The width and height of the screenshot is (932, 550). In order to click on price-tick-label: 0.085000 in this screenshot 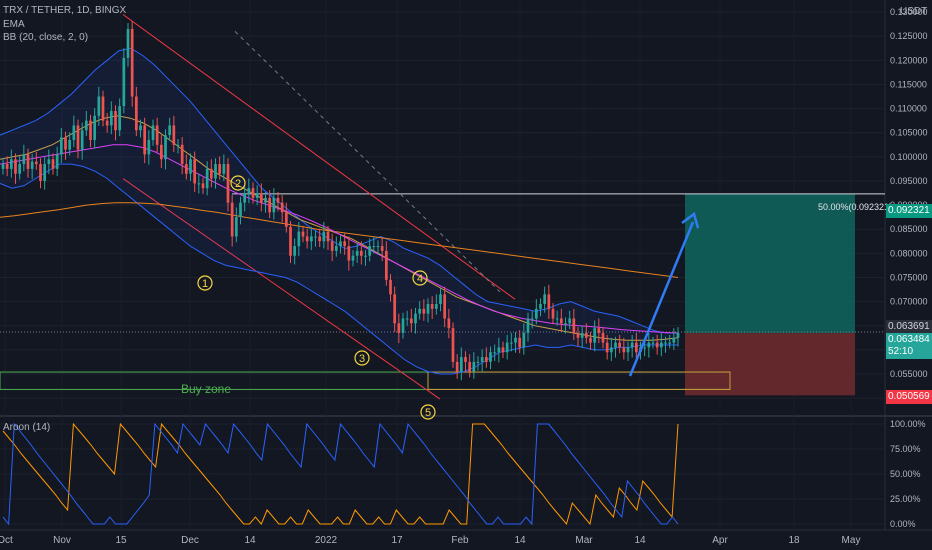, I will do `click(909, 229)`.